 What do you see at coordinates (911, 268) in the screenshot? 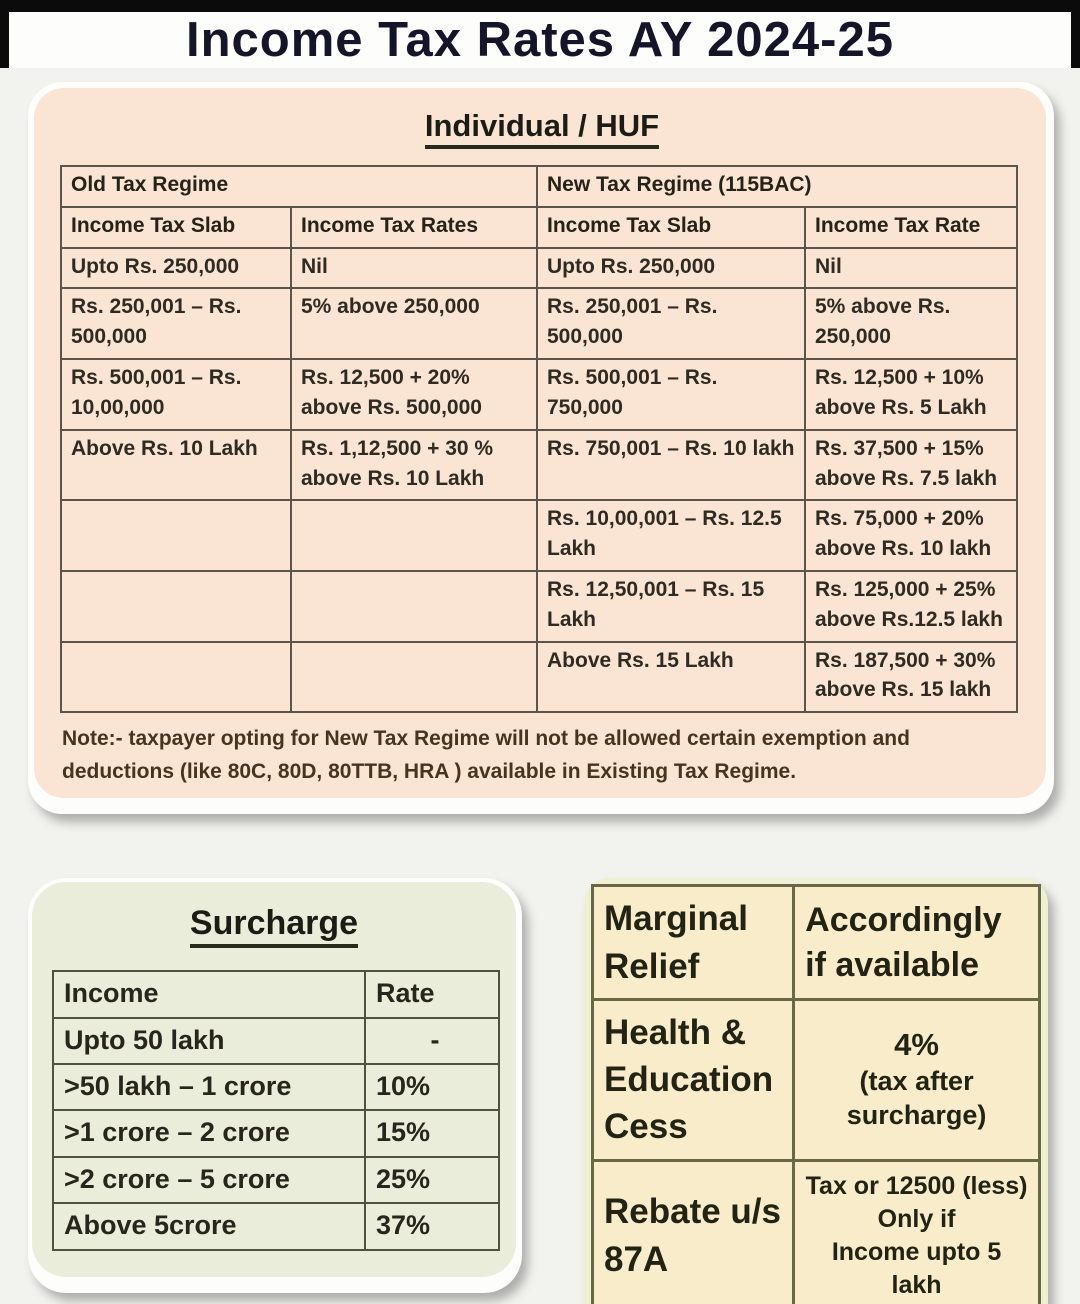
I see `new-rate-cell: Nil` at bounding box center [911, 268].